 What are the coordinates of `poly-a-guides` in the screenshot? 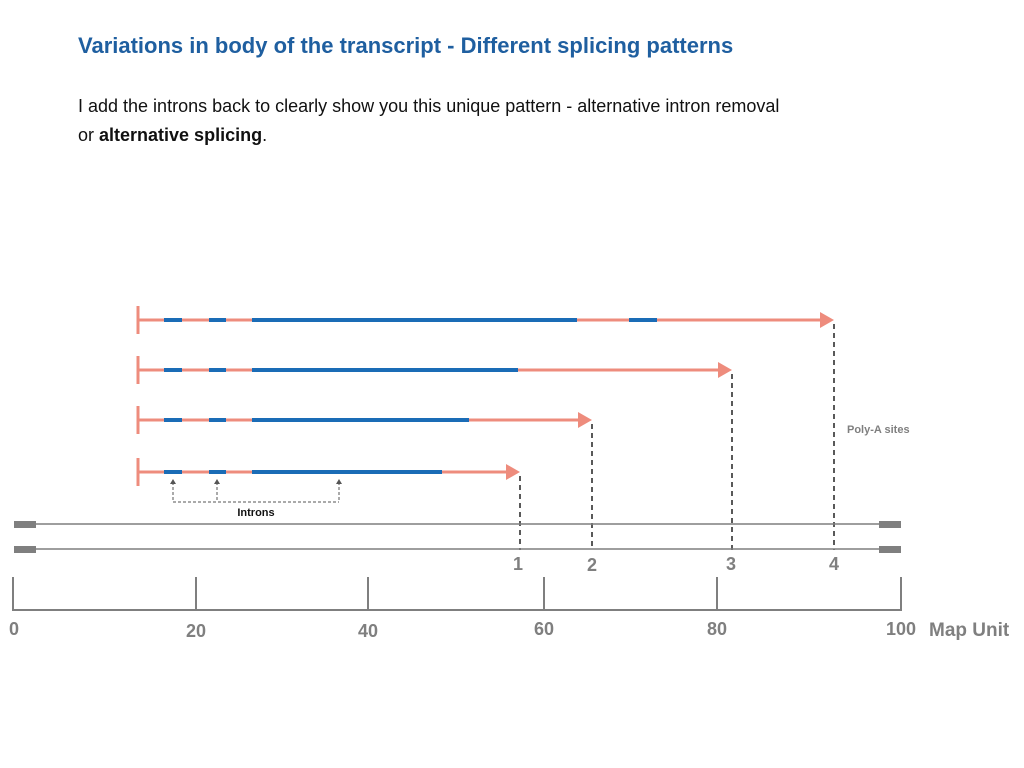 It's located at (677, 437).